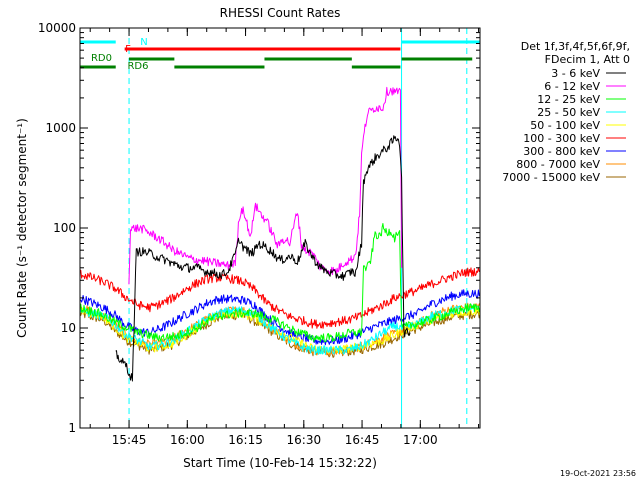 This screenshot has width=640, height=480. I want to click on legend-entry-label: 25 - 50 keV, so click(568, 112).